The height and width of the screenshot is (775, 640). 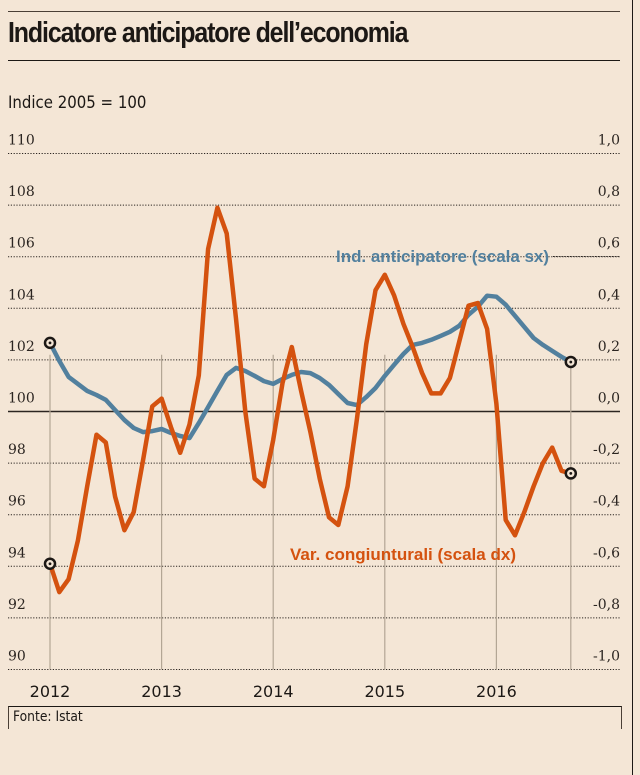 I want to click on top-rule, so click(x=314, y=11).